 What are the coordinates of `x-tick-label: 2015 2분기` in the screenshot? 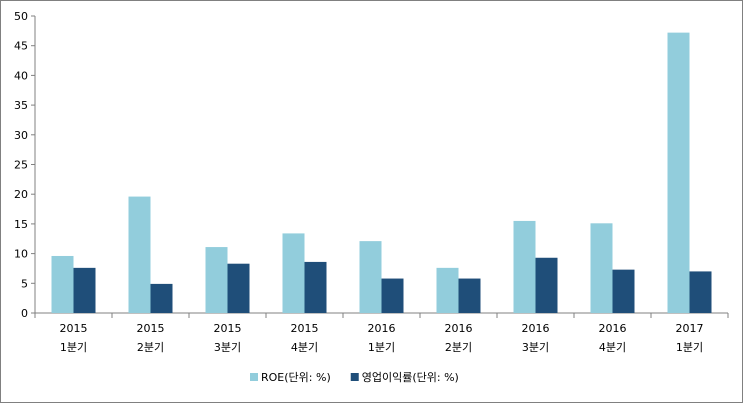 It's located at (151, 338).